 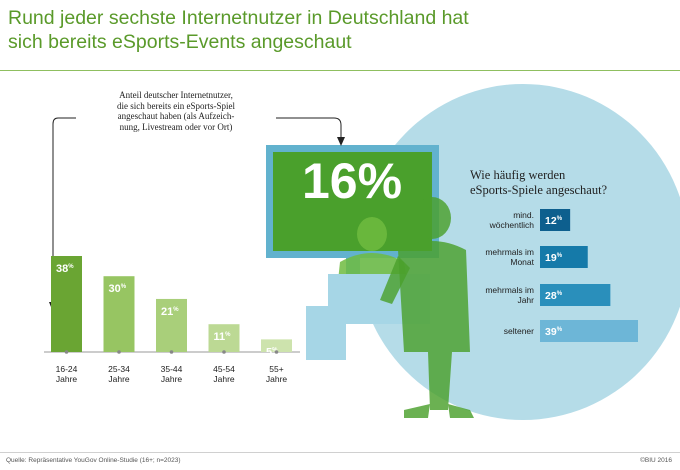 I want to click on desk-front, so click(x=326, y=333).